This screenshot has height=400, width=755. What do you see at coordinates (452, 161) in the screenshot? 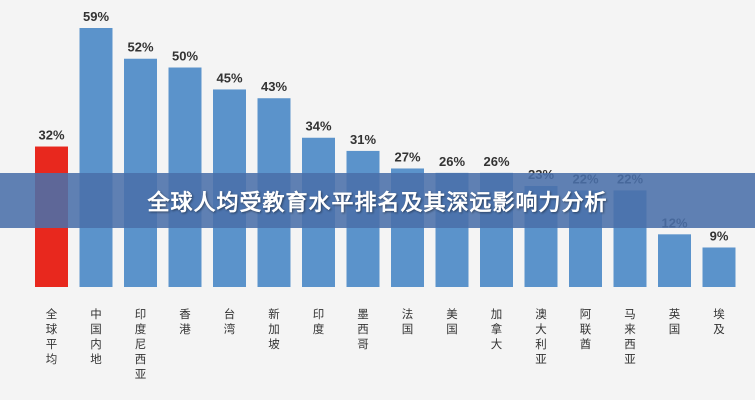
I see `value-label-9: 26%` at bounding box center [452, 161].